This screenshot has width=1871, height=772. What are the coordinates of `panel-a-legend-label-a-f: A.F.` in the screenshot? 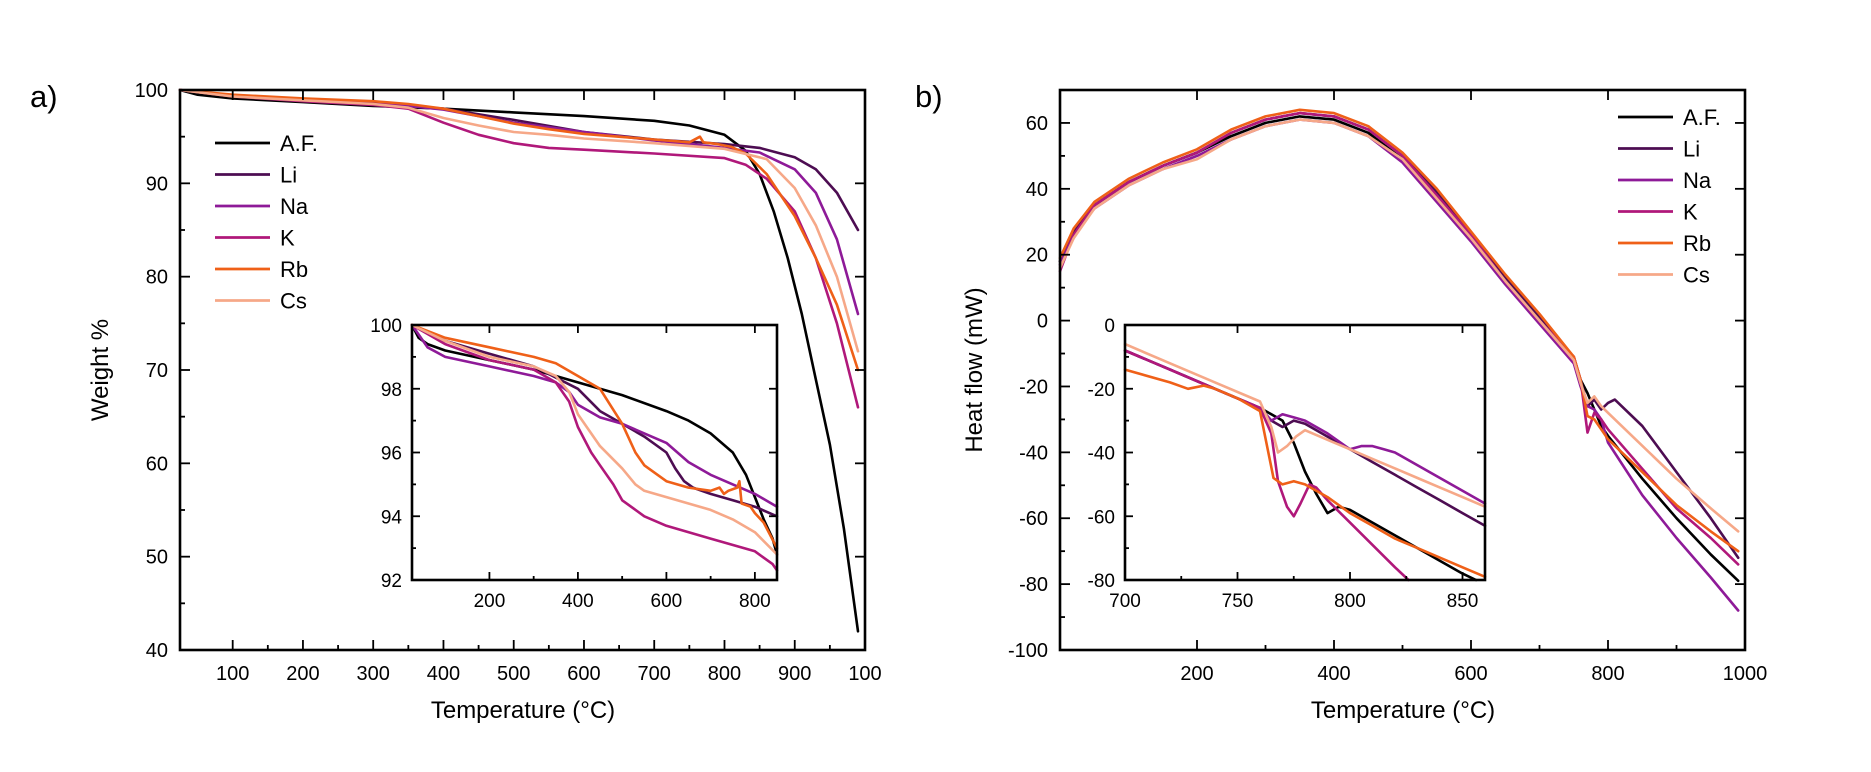 It's located at (299, 143).